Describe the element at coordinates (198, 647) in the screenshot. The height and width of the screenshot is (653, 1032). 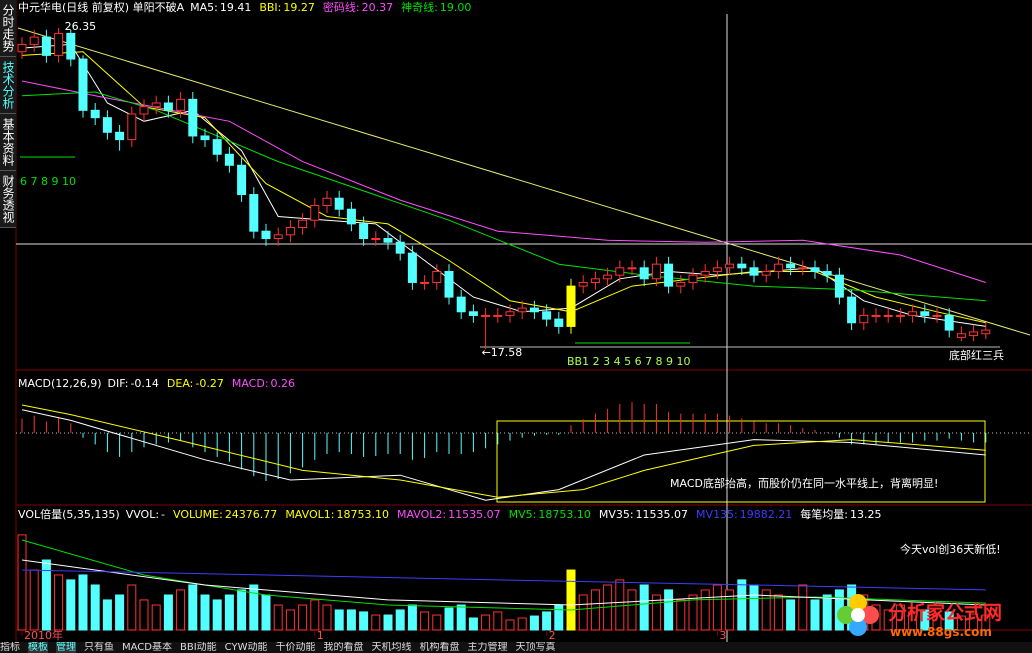
I see `bottom-tab: BBI动能` at that location.